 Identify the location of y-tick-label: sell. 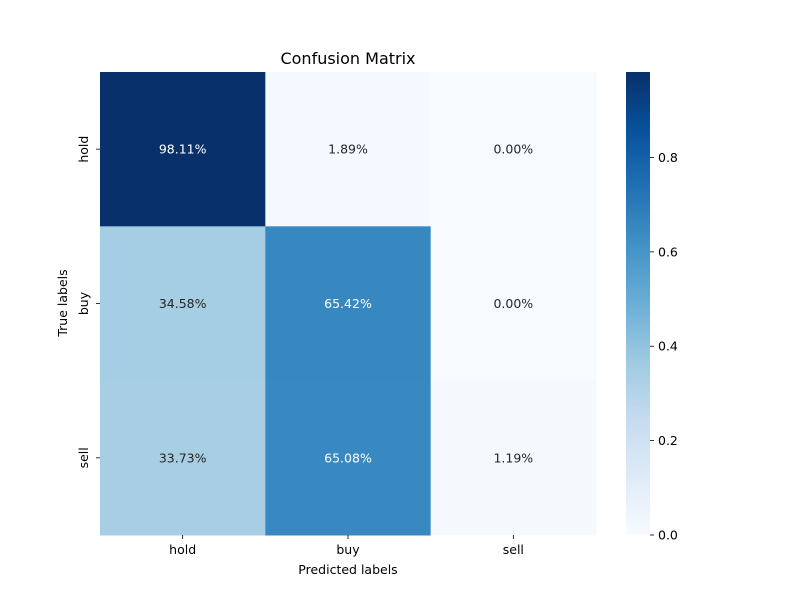
(83, 457).